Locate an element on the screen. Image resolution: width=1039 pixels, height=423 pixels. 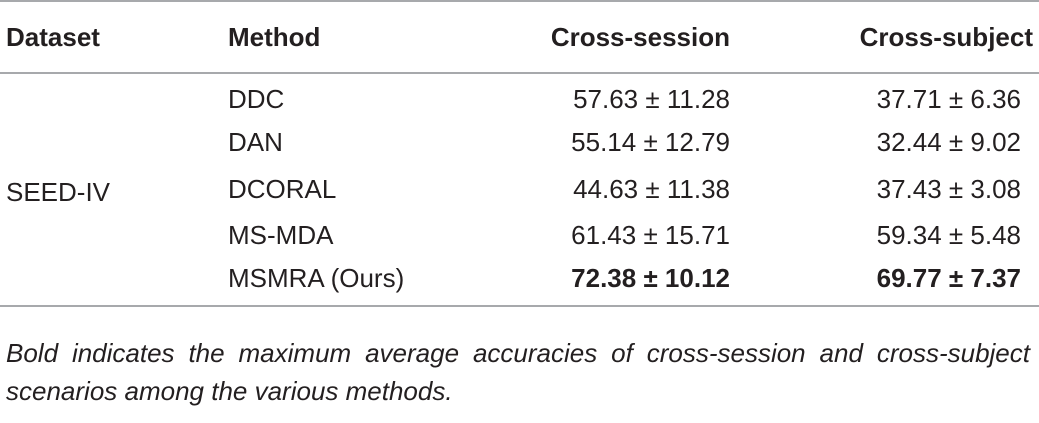
method-cell: DDC is located at coordinates (256, 99).